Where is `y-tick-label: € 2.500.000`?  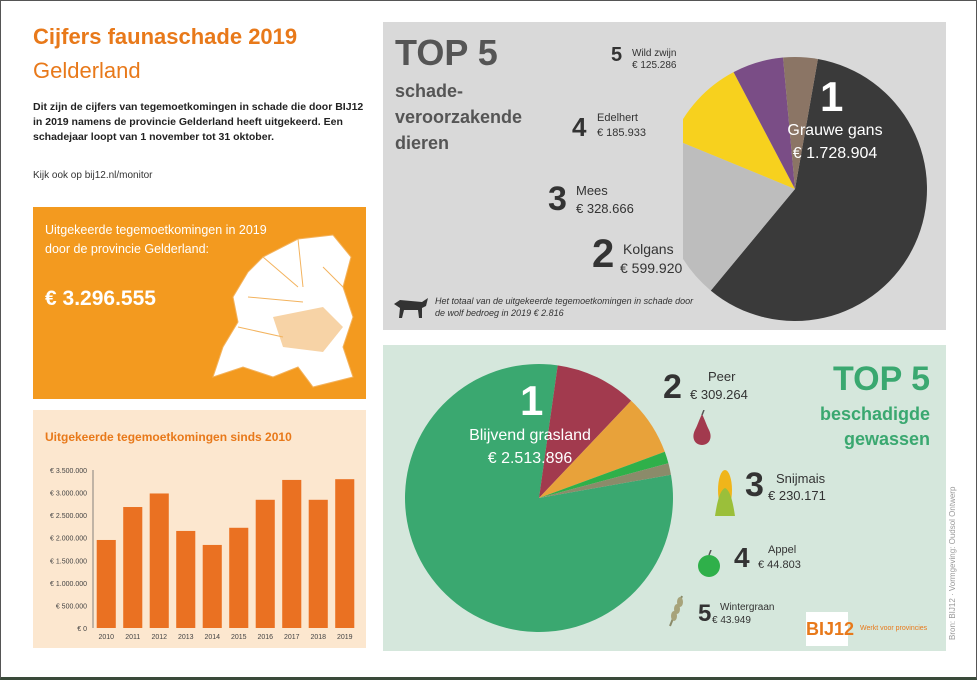 y-tick-label: € 2.500.000 is located at coordinates (68, 516).